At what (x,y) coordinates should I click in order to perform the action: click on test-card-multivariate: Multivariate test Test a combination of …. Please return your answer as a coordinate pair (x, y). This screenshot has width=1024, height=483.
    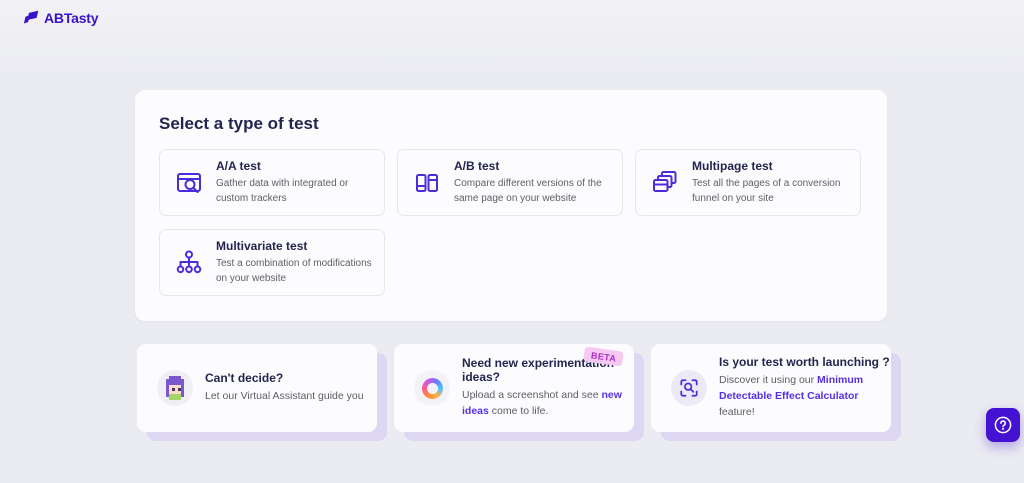
    Looking at the image, I should click on (272, 262).